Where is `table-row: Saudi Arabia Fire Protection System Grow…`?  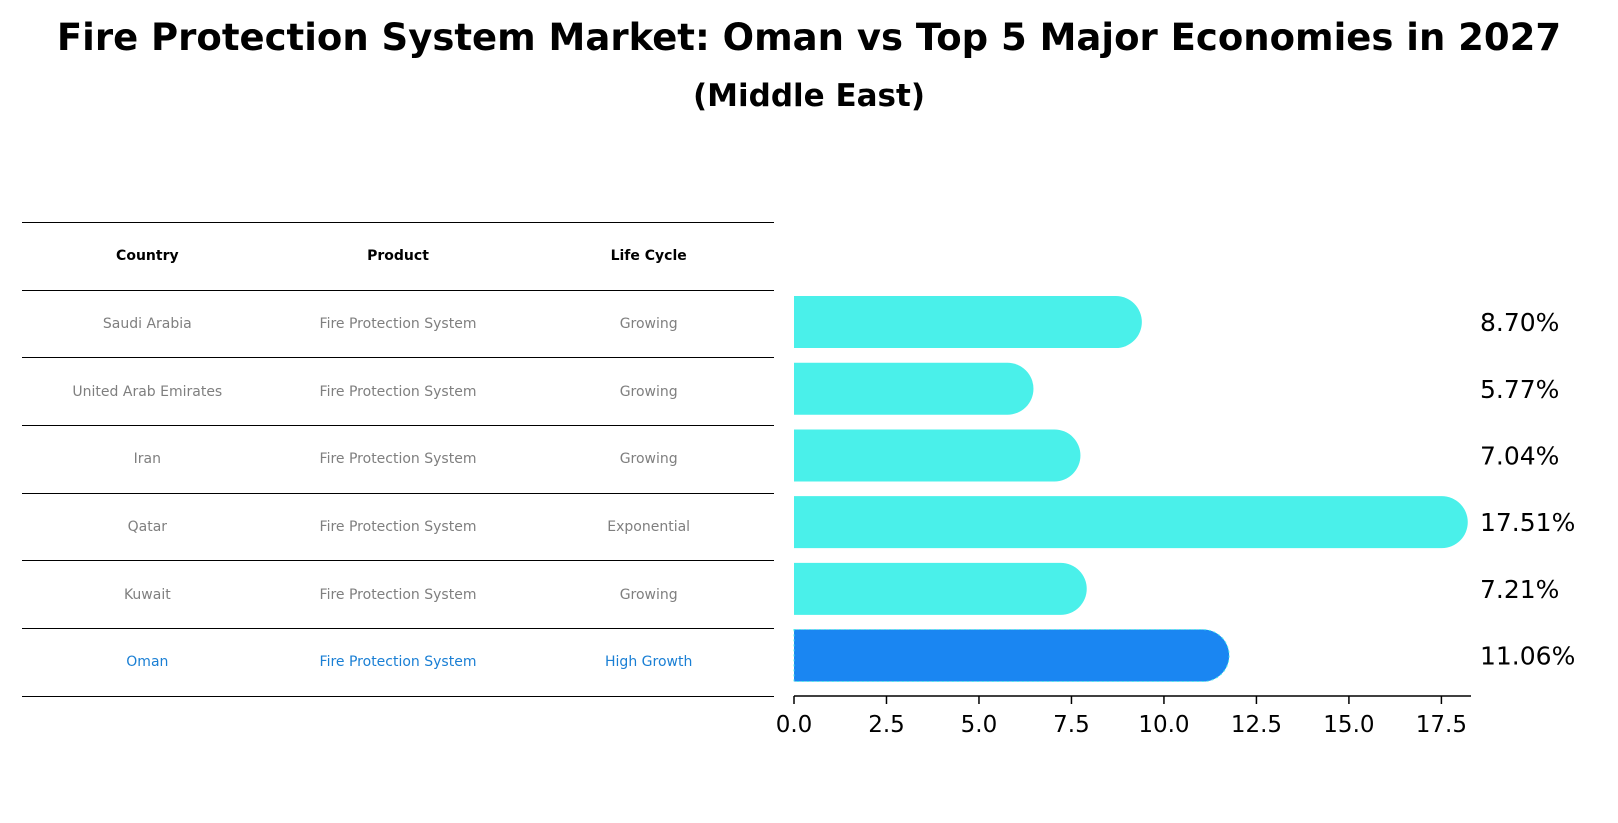 table-row: Saudi Arabia Fire Protection System Grow… is located at coordinates (398, 325).